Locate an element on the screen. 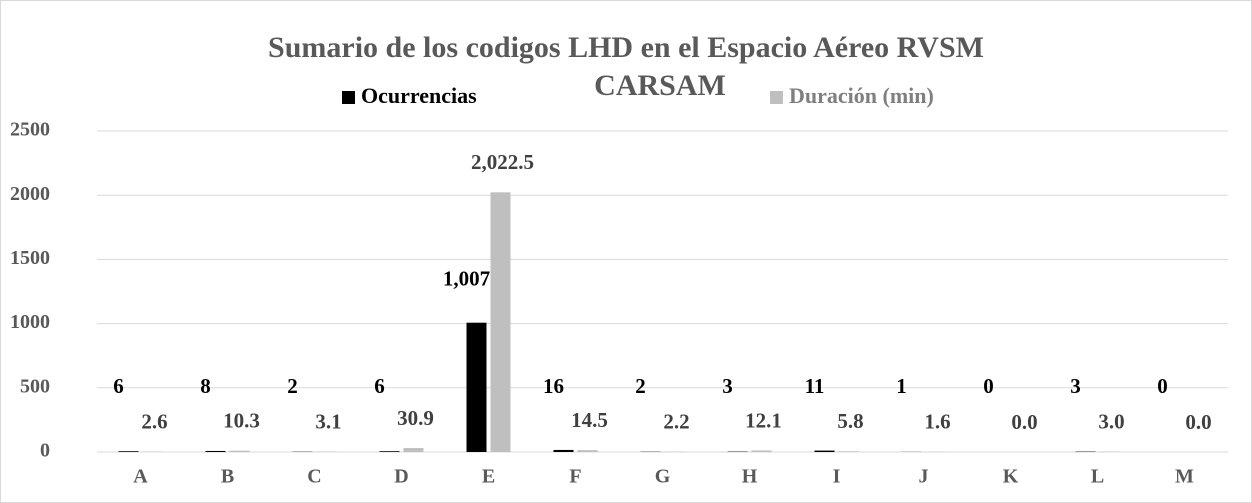  y-tick-label: 0 is located at coordinates (45, 451).